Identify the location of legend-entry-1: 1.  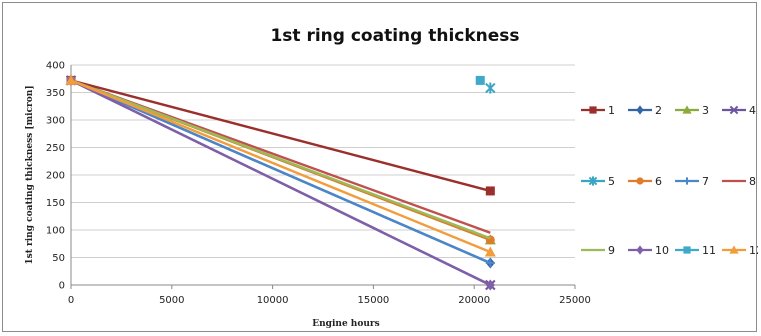
(598, 110).